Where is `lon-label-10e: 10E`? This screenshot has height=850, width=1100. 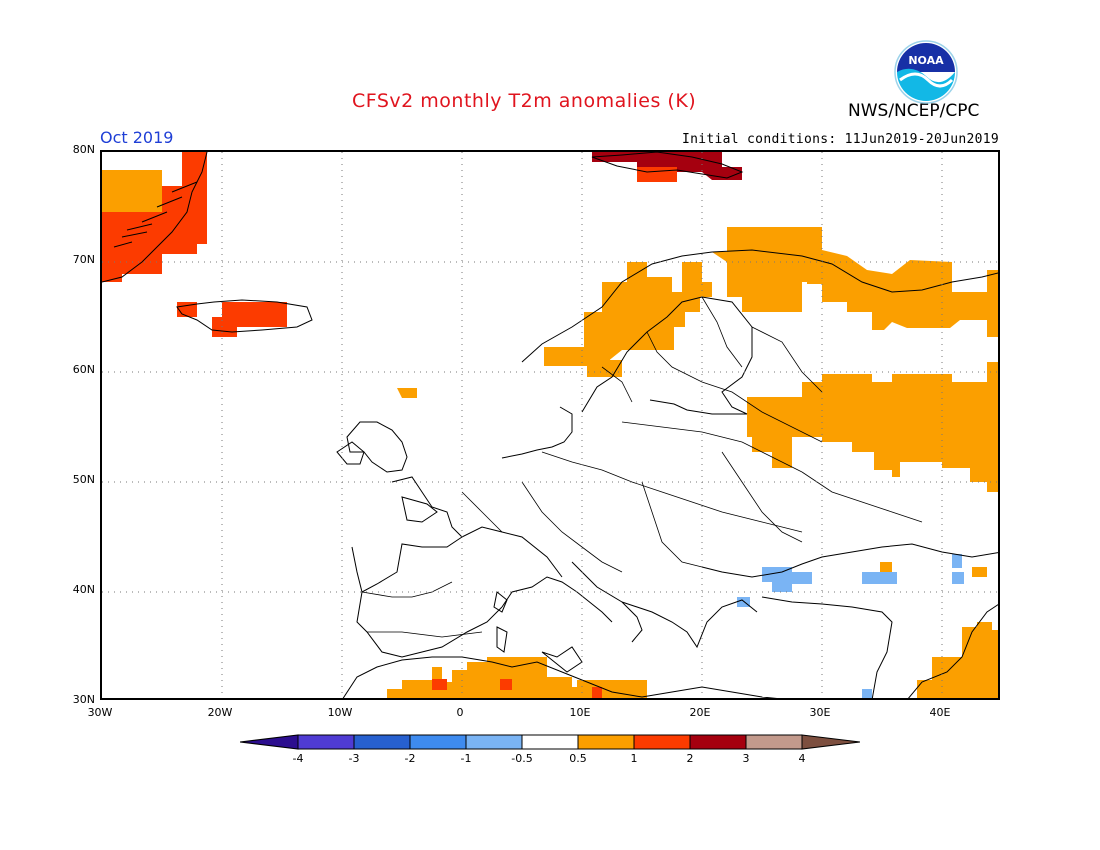 lon-label-10e: 10E is located at coordinates (580, 712).